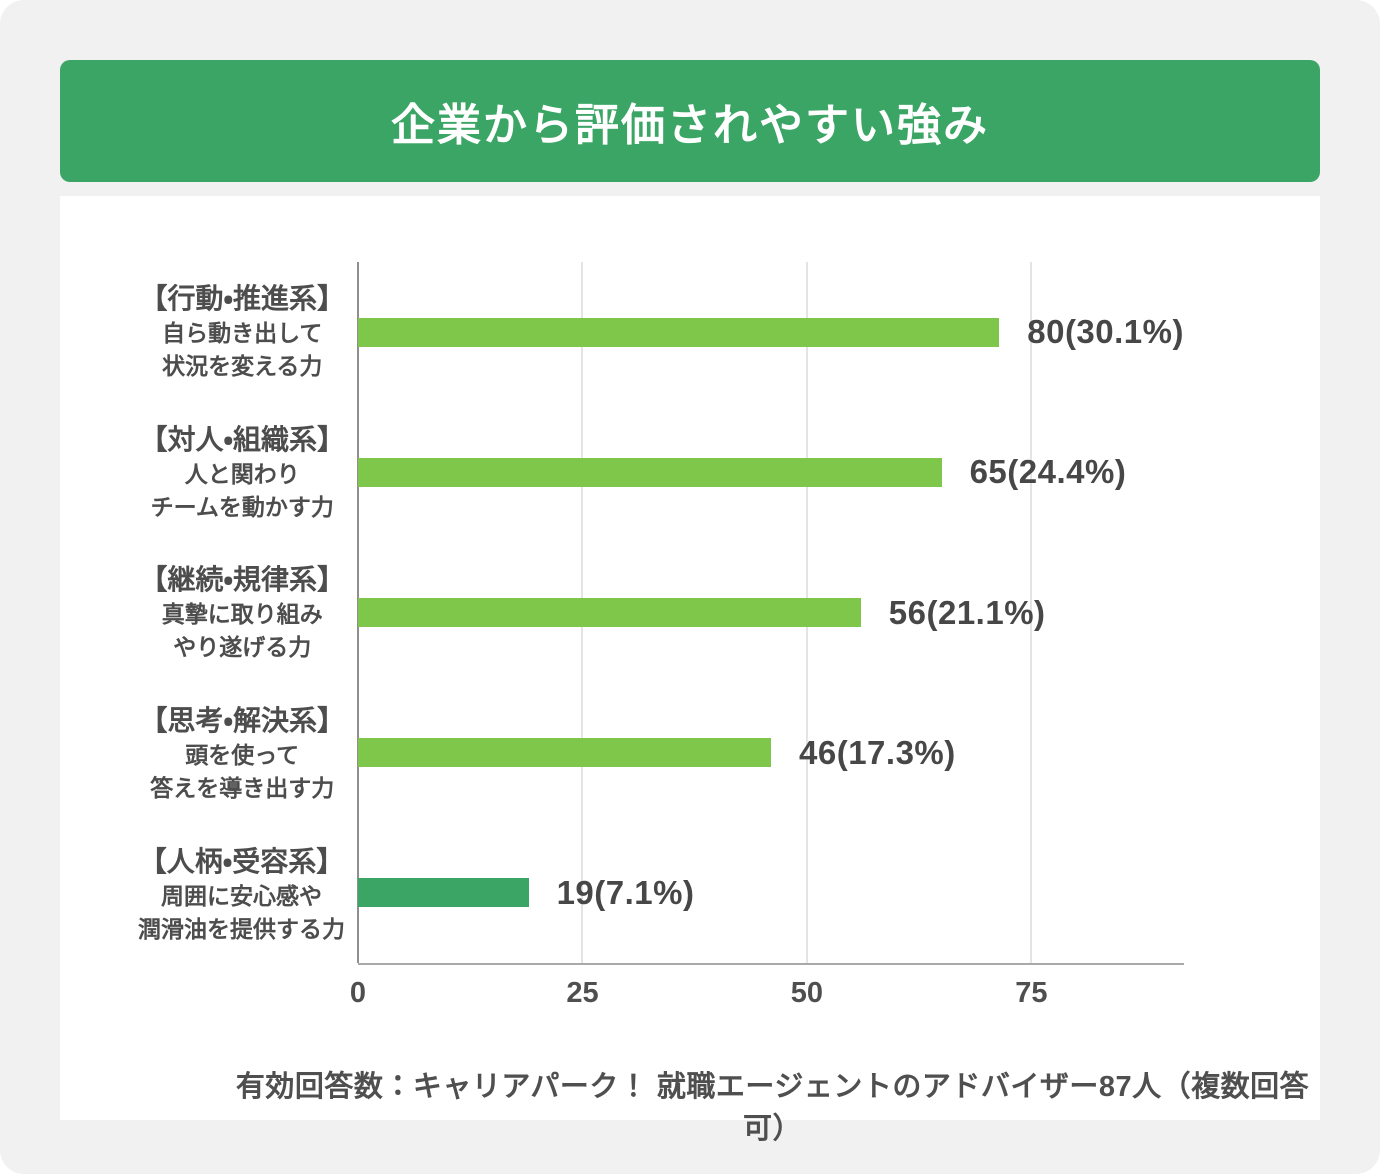 The height and width of the screenshot is (1174, 1380). I want to click on bar-value-label: 46(17.3%), so click(877, 752).